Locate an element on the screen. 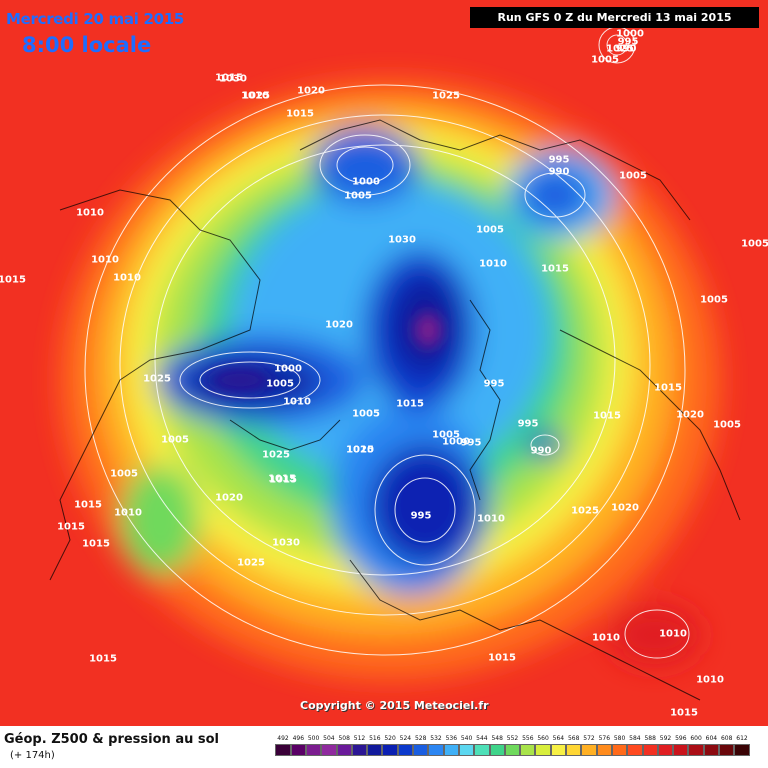 Image resolution: width=768 pixels, height=768 pixels. scale-tick-label: 492 is located at coordinates (283, 738).